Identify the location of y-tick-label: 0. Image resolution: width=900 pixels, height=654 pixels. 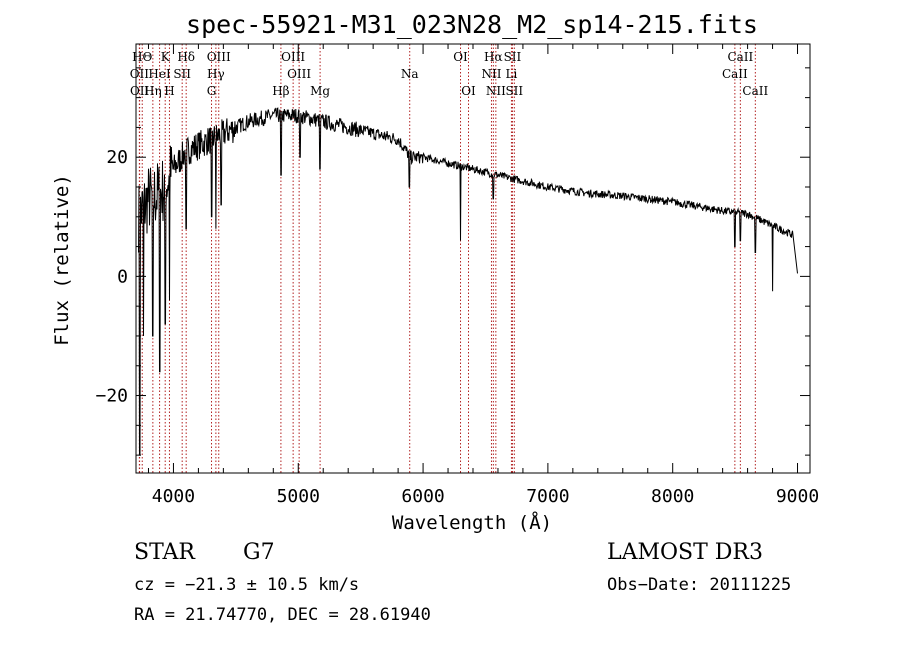
(122, 276).